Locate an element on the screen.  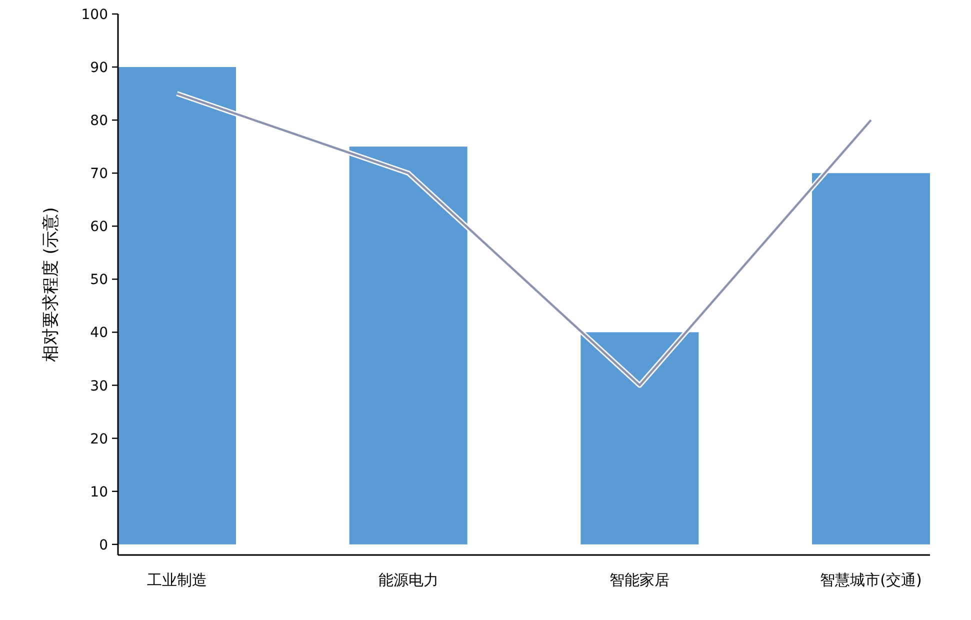
y-tick-label: 100 is located at coordinates (94, 15).